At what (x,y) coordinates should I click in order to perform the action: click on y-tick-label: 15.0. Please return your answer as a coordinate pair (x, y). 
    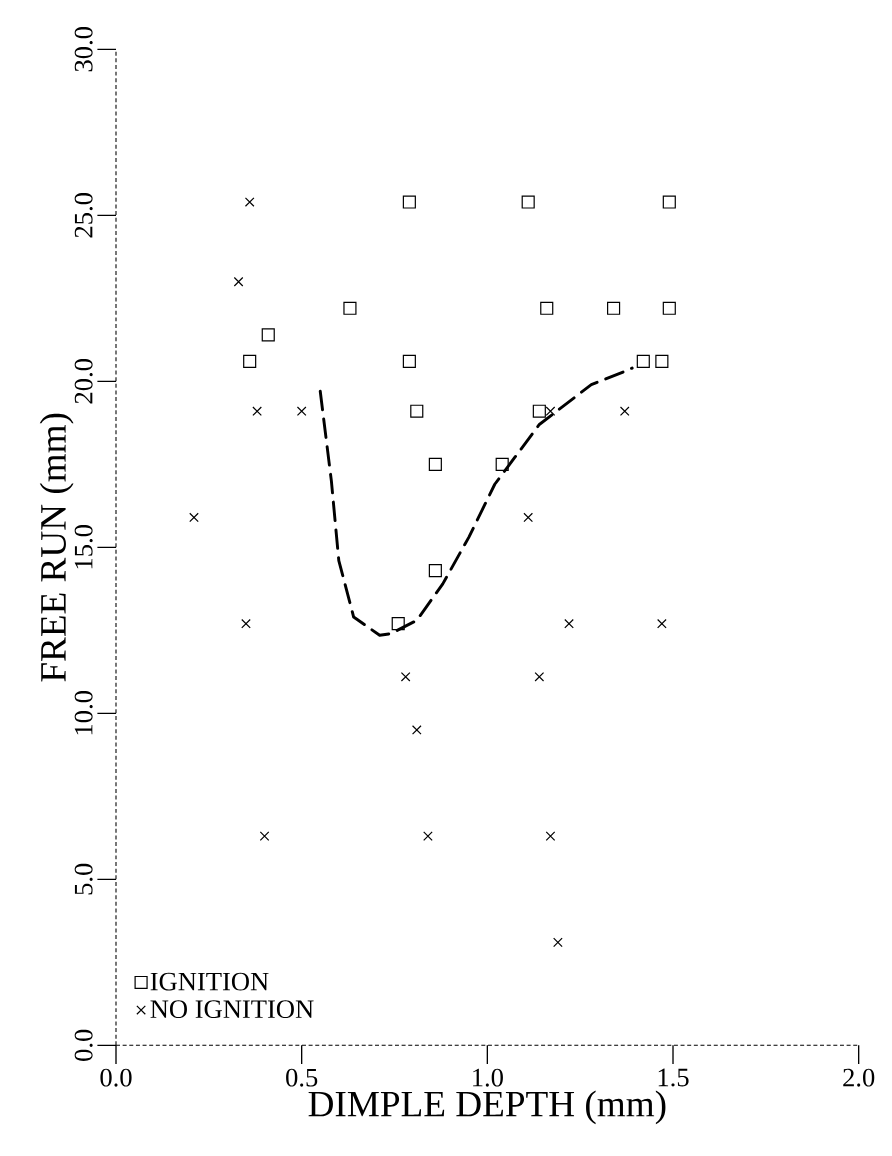
    Looking at the image, I should click on (83, 547).